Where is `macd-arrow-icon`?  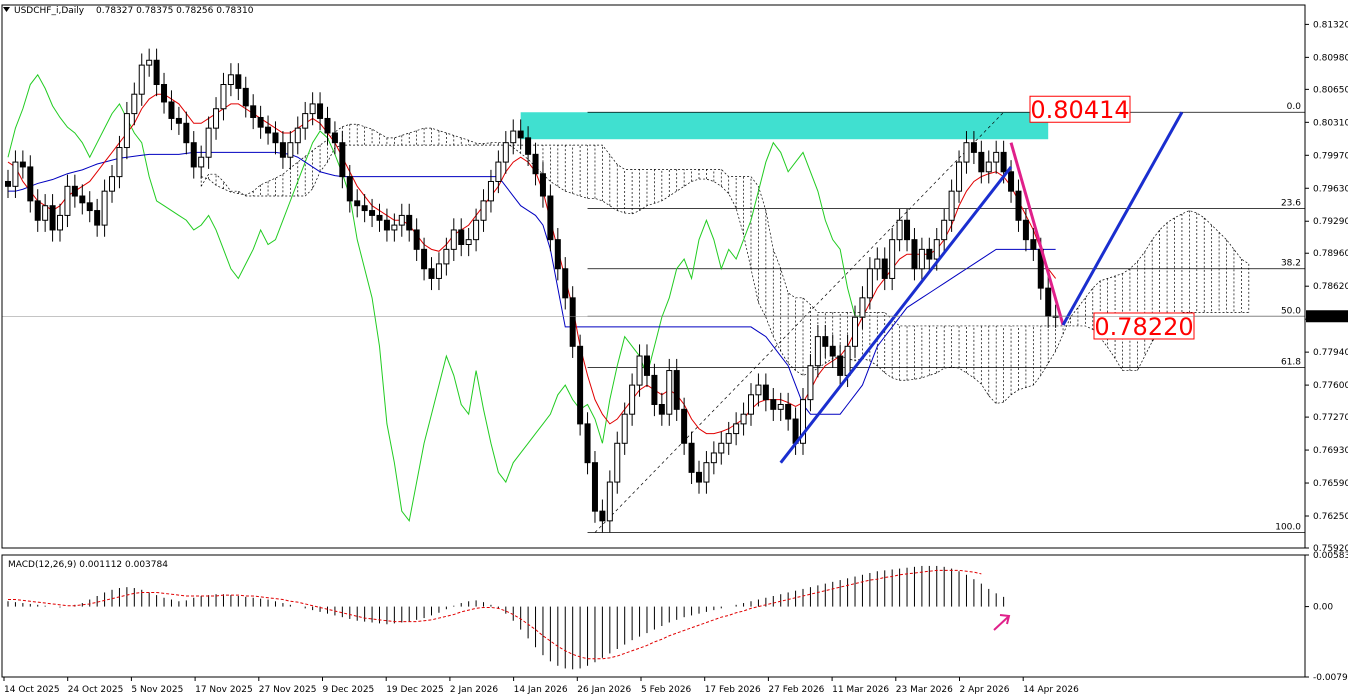 macd-arrow-icon is located at coordinates (1002, 622).